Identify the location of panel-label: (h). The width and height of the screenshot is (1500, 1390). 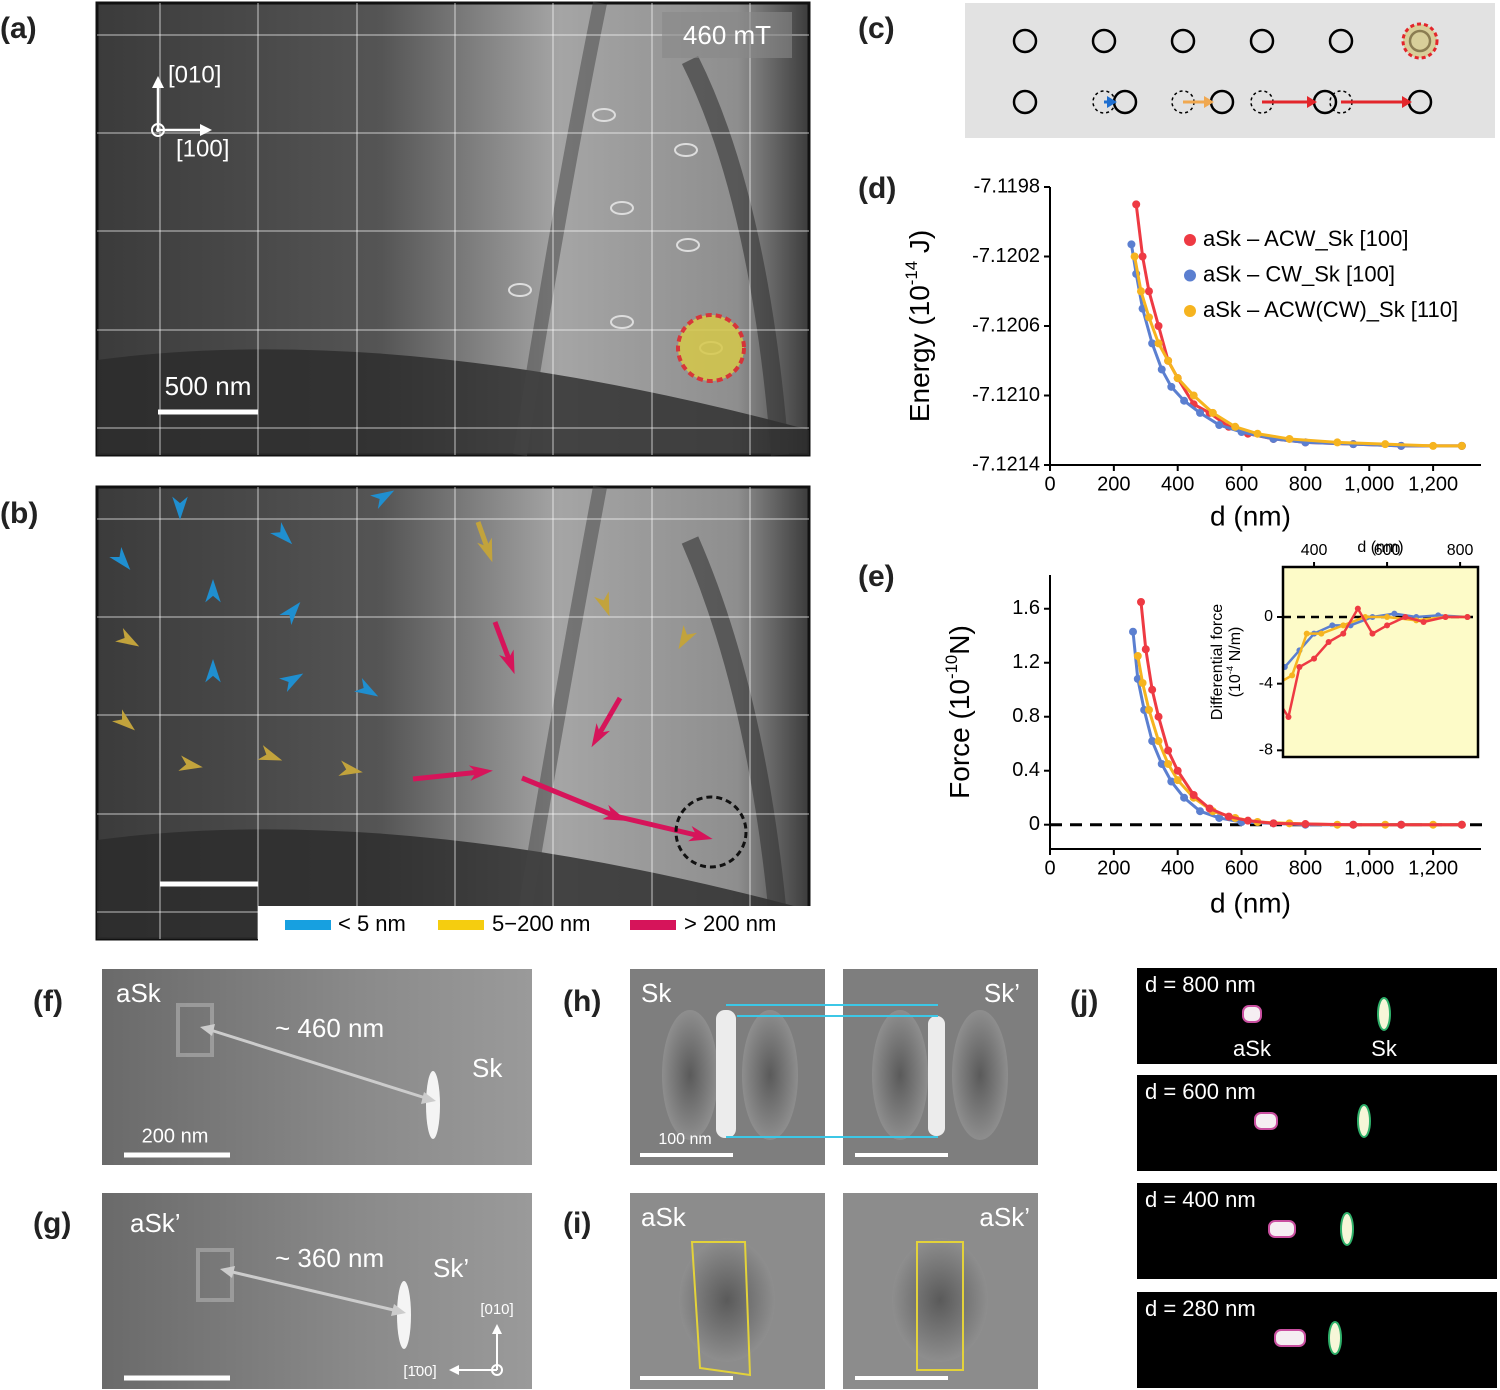
(582, 1001).